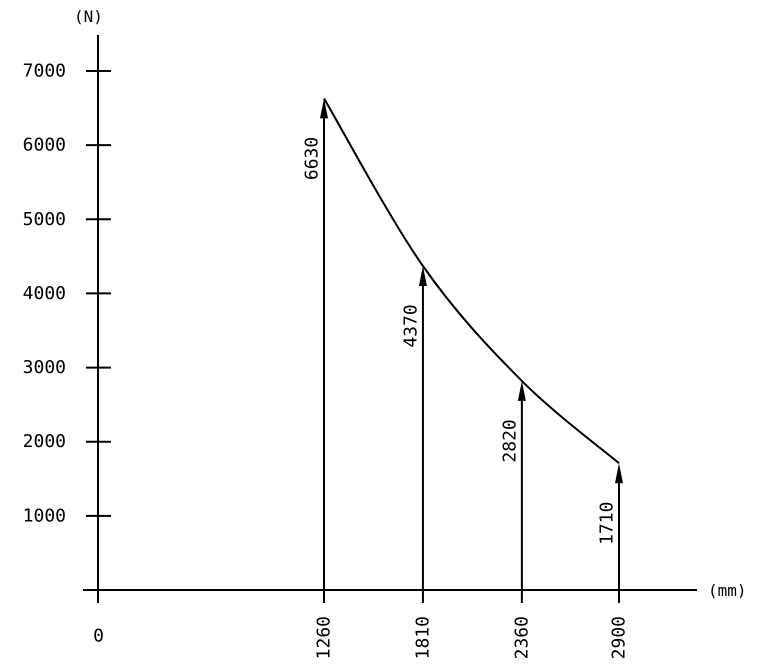  I want to click on x-tick-label: 1810, so click(422, 637).